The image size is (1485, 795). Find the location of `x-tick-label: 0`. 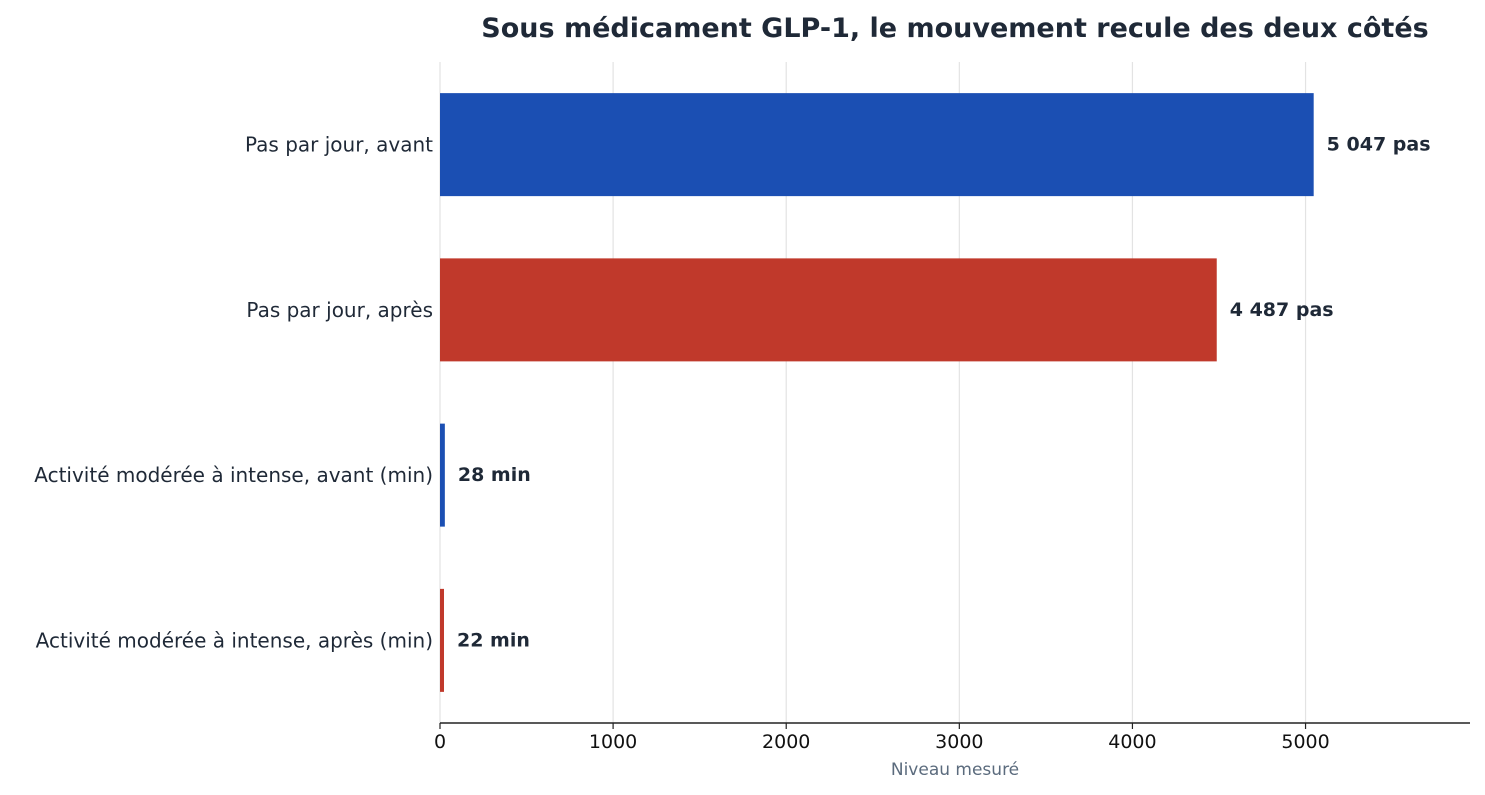

x-tick-label: 0 is located at coordinates (440, 742).